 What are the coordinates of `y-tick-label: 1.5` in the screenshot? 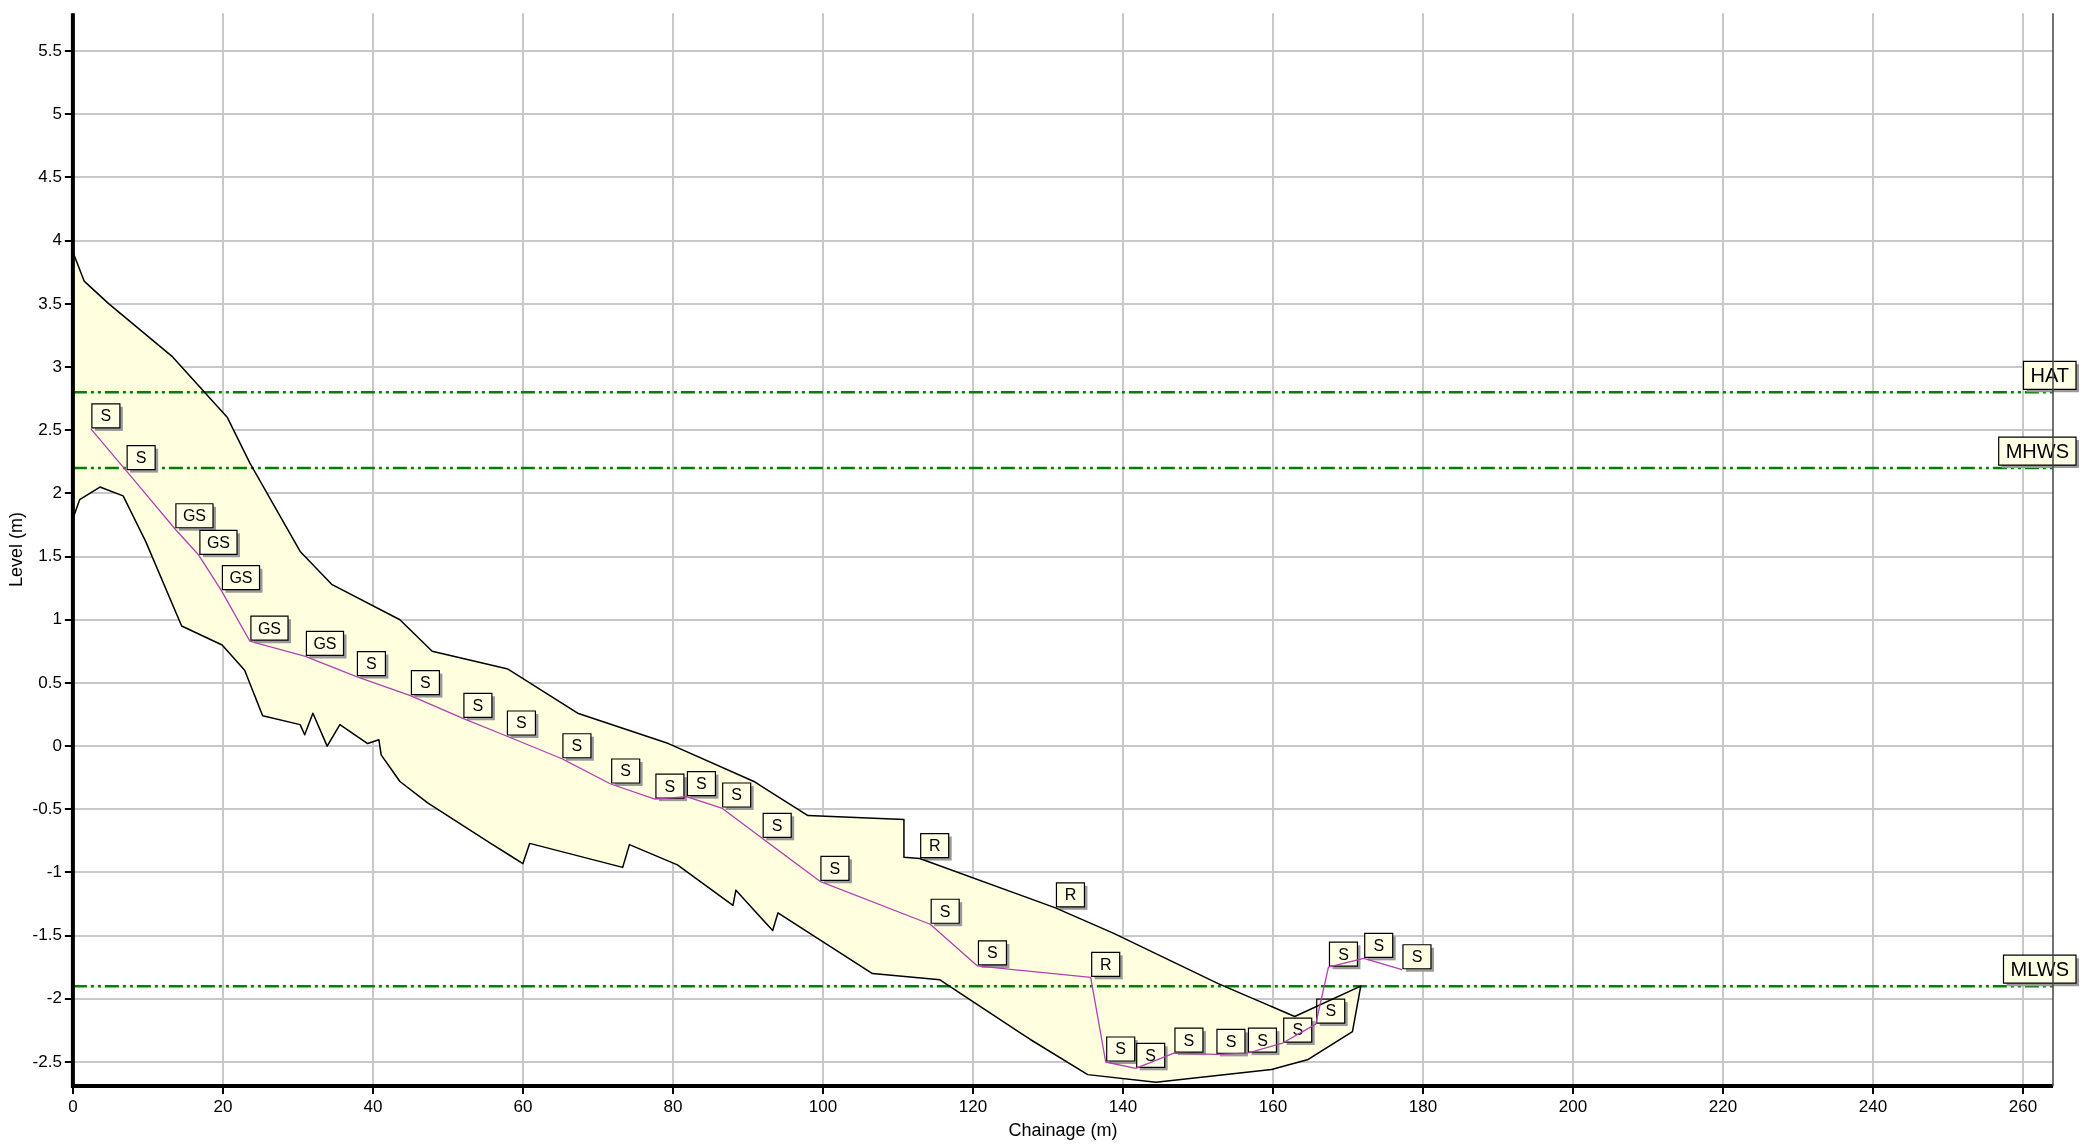 It's located at (50, 556).